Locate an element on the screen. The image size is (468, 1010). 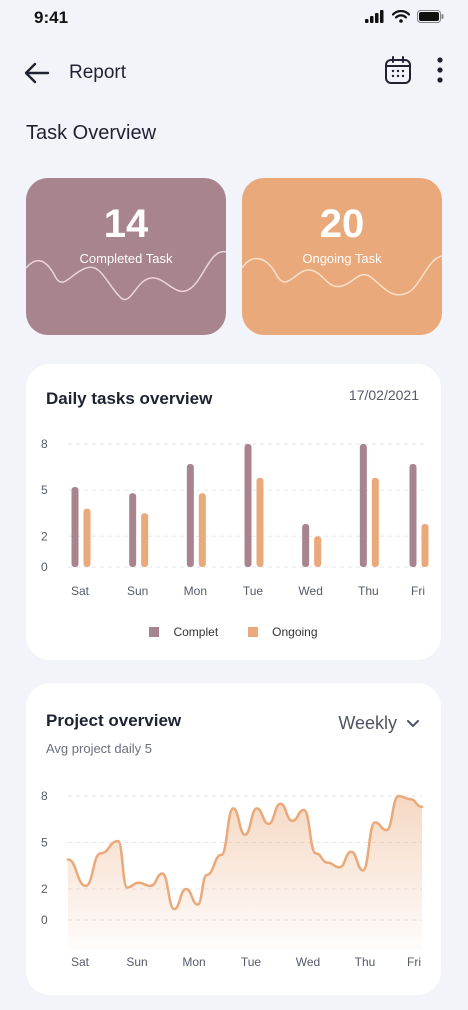
chevron-down-icon is located at coordinates (413, 723).